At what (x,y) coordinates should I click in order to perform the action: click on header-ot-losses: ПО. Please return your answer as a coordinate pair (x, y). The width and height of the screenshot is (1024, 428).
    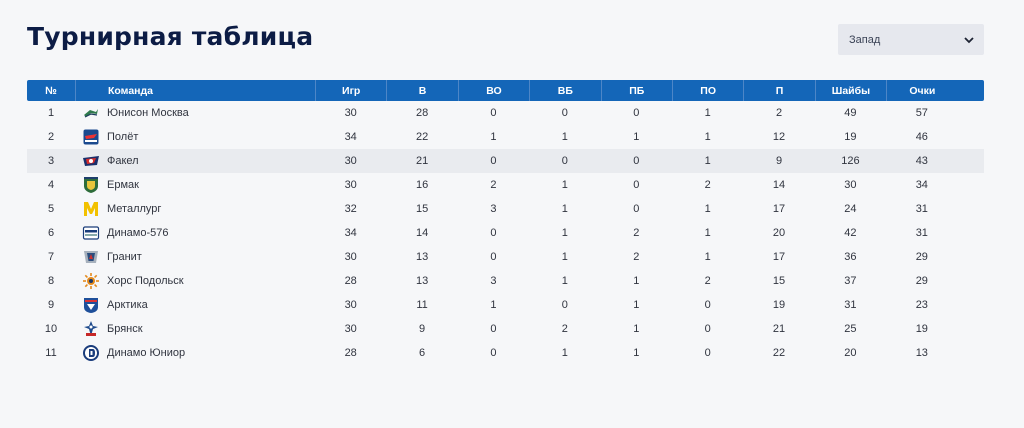
    Looking at the image, I should click on (707, 90).